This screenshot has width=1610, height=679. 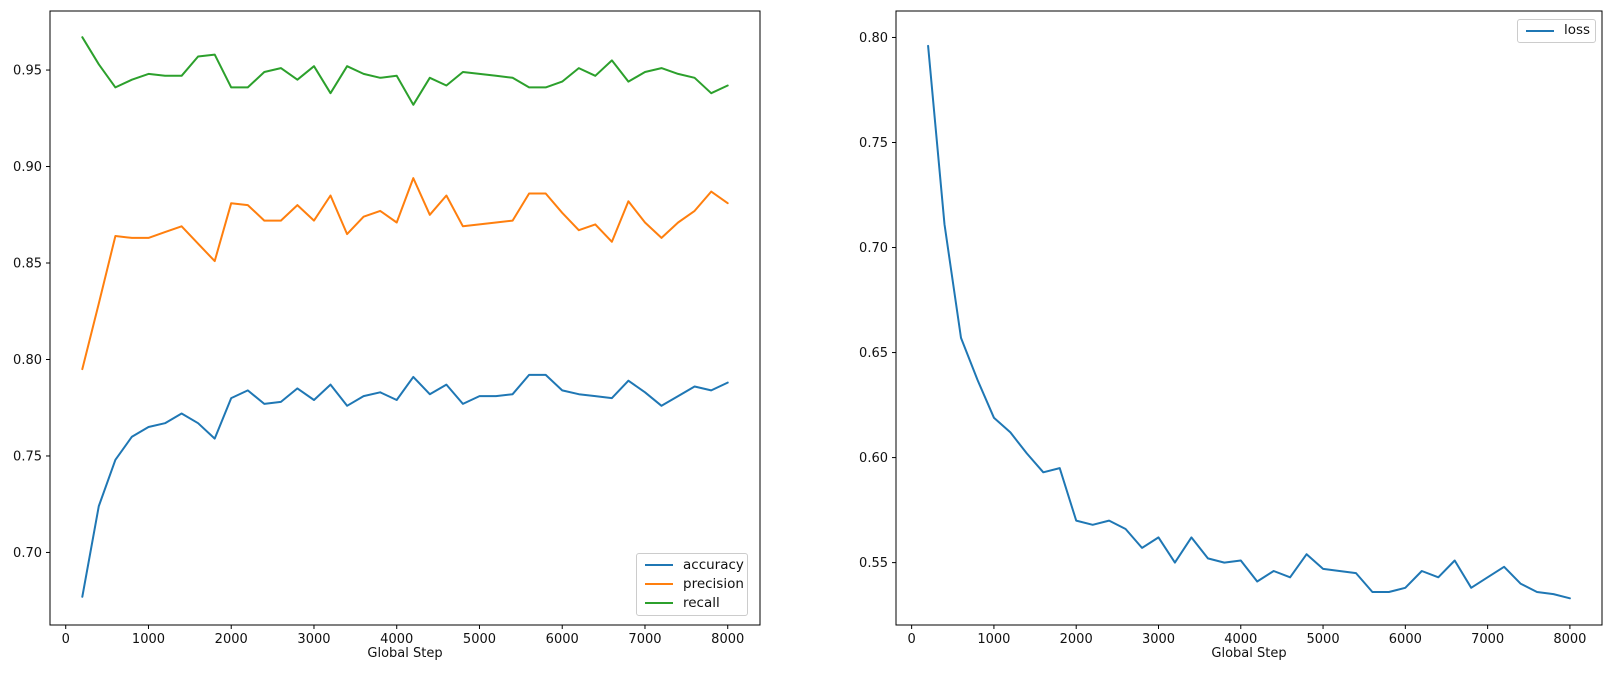 What do you see at coordinates (27, 167) in the screenshot?
I see `y-tick-label: 0.90` at bounding box center [27, 167].